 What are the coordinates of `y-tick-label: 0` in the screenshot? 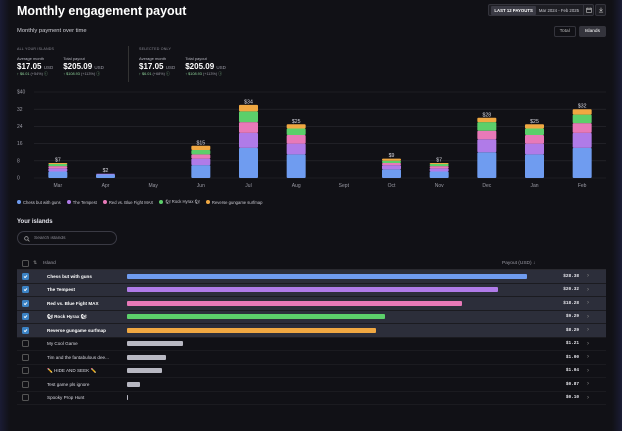 It's located at (18, 179).